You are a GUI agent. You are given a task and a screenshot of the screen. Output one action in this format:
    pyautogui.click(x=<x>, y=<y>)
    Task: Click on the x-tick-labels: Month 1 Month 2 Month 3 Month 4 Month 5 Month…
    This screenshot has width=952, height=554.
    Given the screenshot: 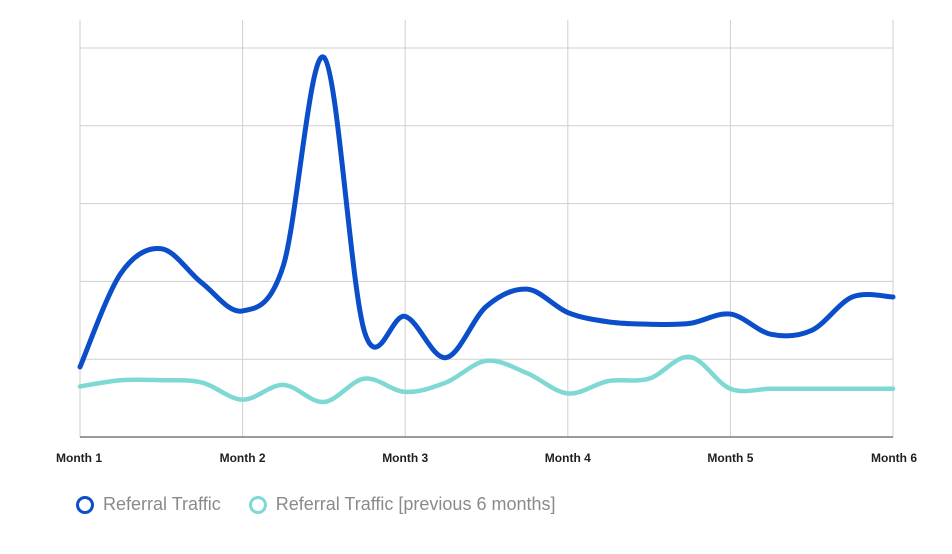 What is the action you would take?
    pyautogui.click(x=486, y=458)
    